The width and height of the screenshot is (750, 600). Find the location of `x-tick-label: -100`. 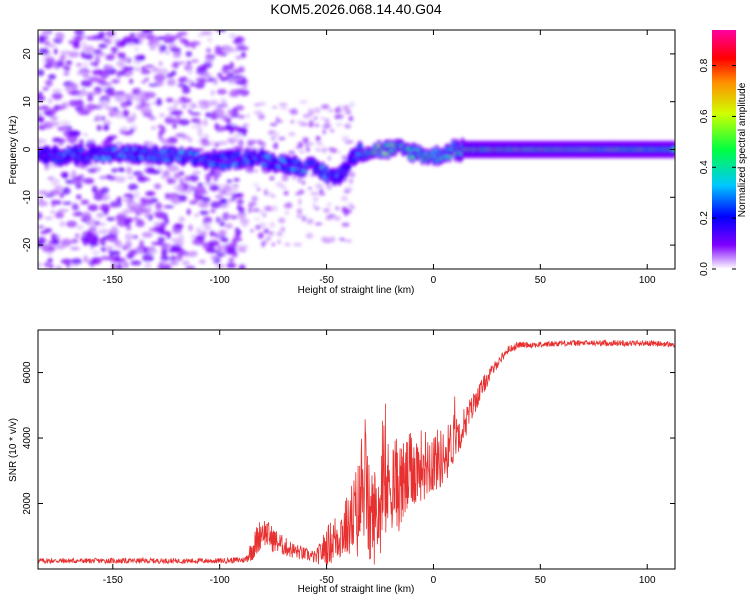

x-tick-label: -100 is located at coordinates (220, 280).